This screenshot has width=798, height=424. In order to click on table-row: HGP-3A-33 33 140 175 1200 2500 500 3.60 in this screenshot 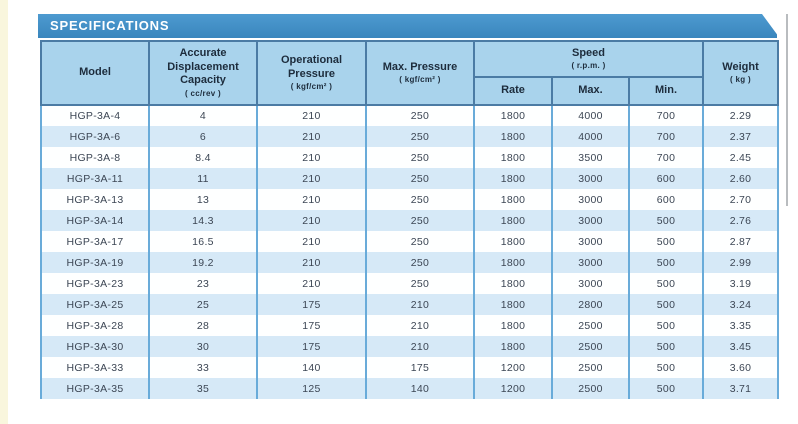, I will do `click(410, 367)`.